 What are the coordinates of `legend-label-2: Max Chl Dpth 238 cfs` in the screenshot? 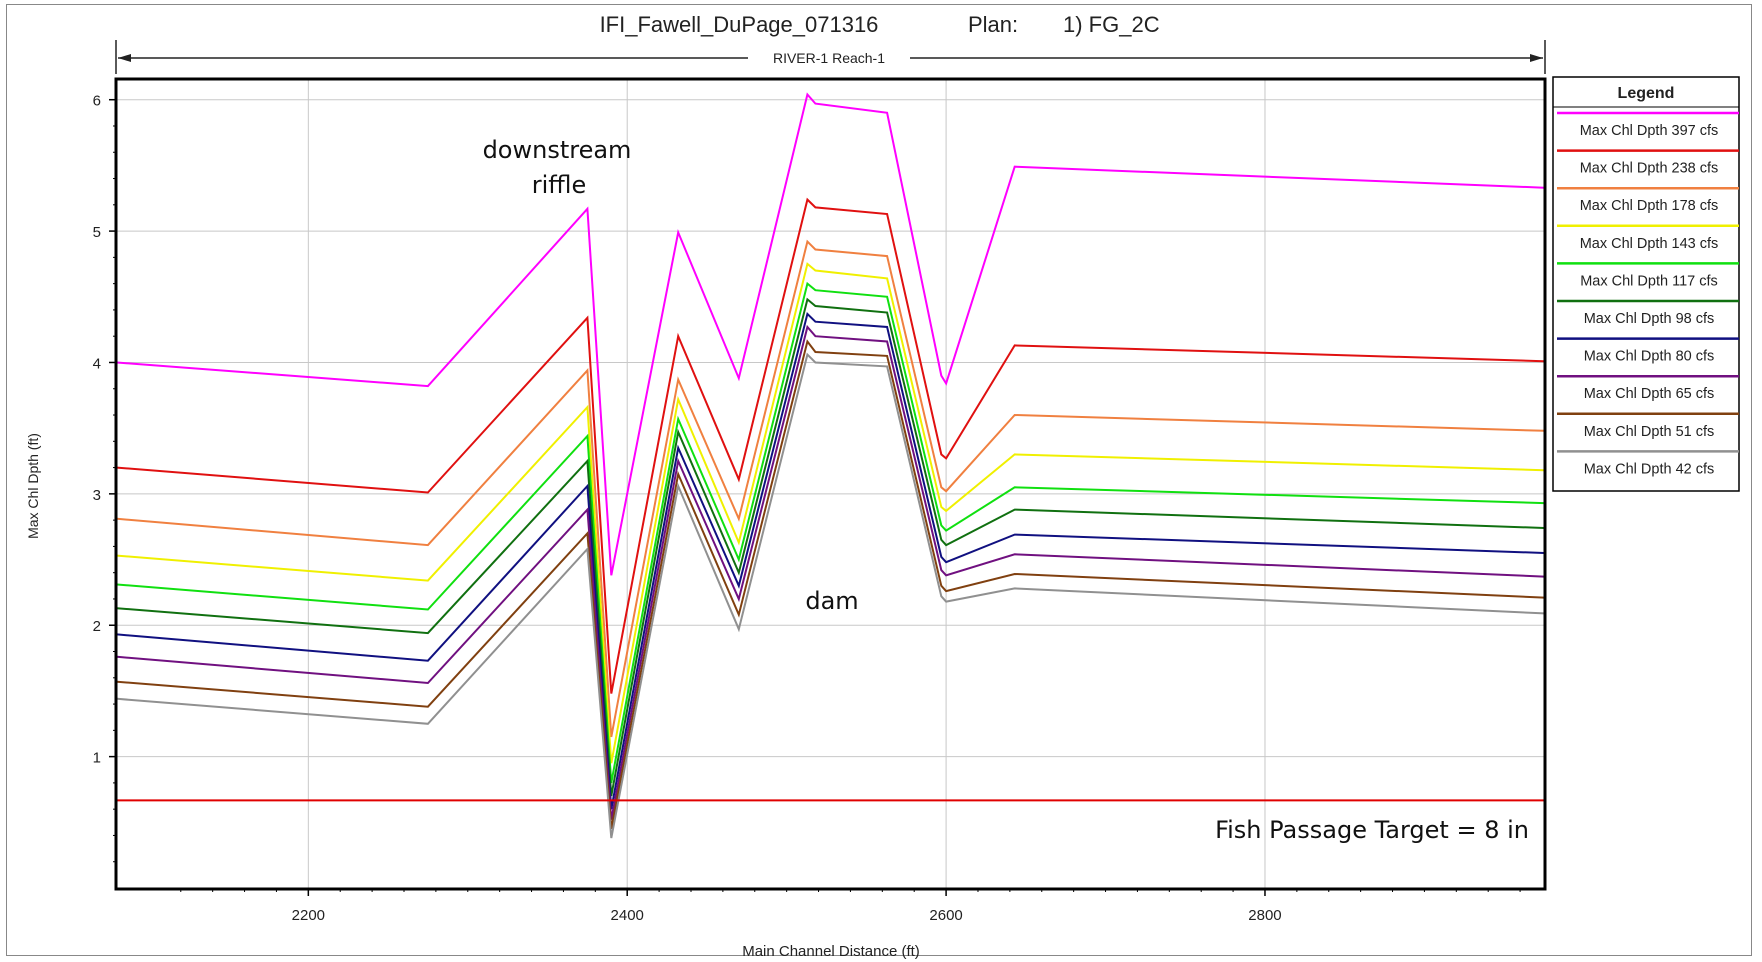 It's located at (1649, 169).